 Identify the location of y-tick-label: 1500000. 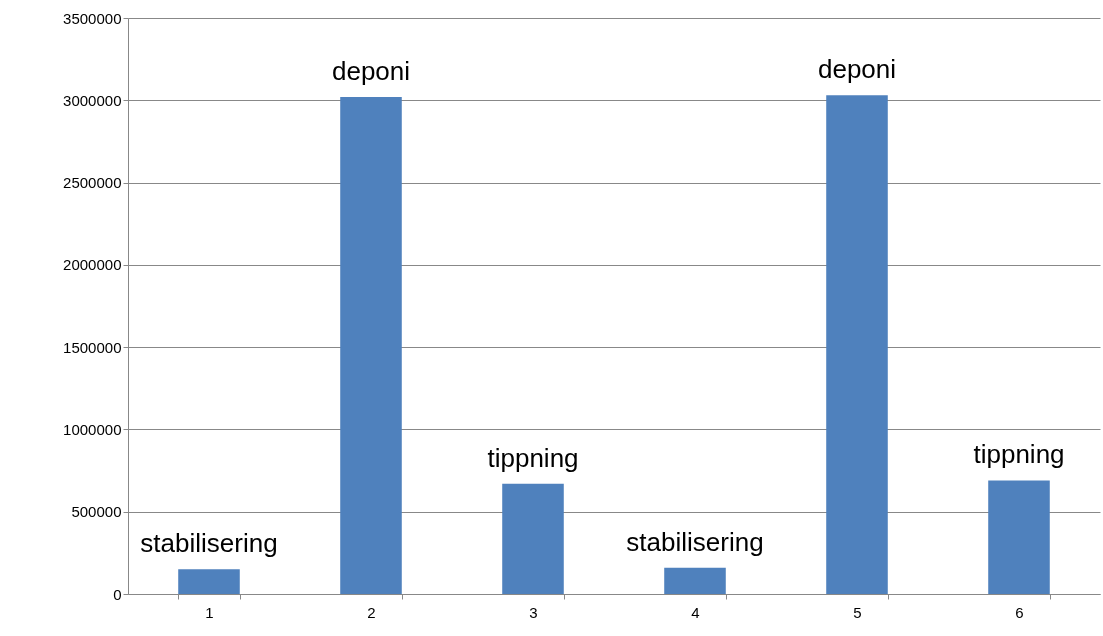
(92, 347).